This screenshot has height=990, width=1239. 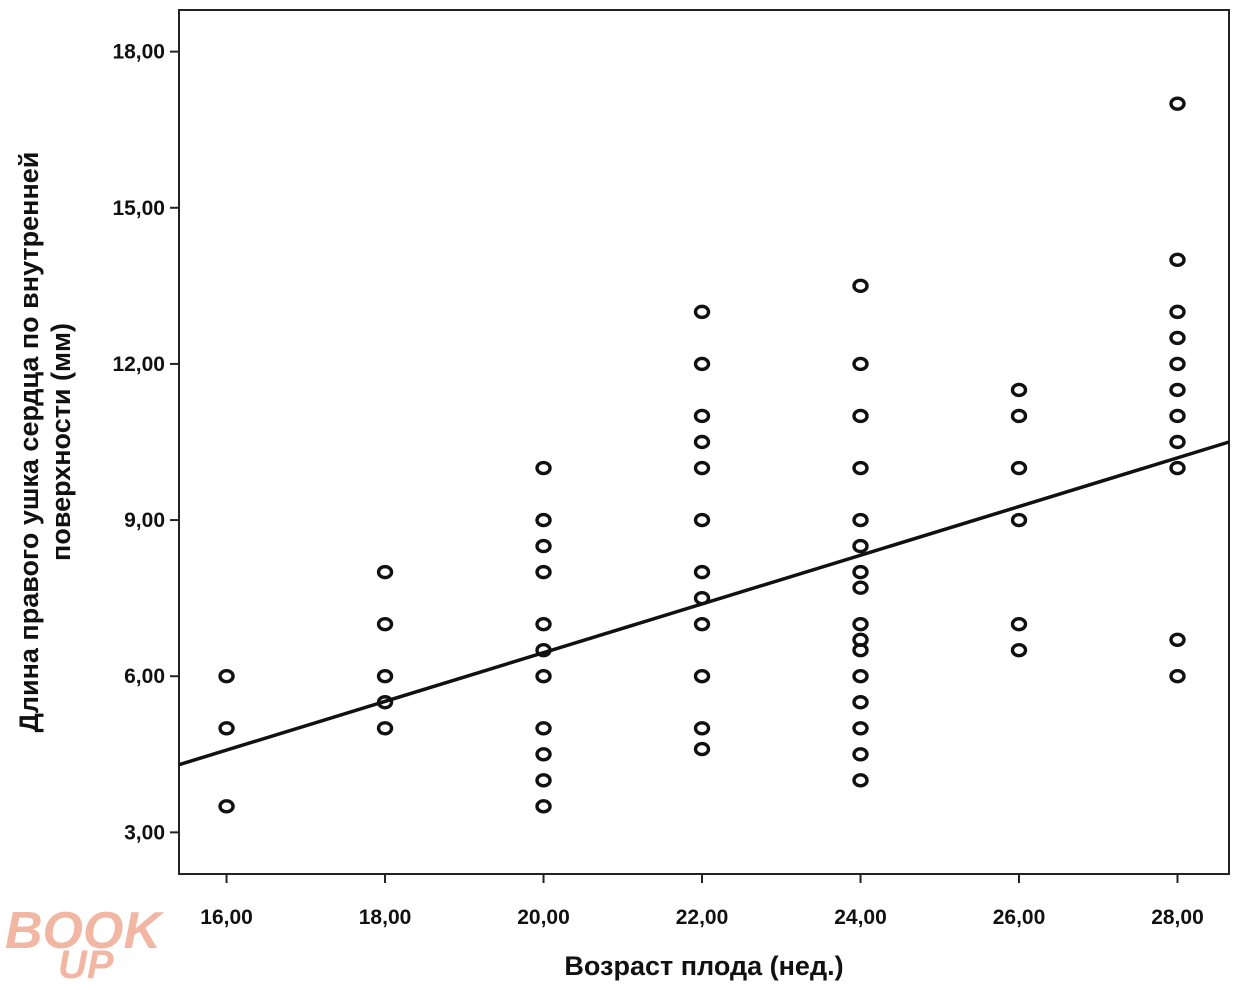 What do you see at coordinates (543, 917) in the screenshot?
I see `x-tick-label: 20,00` at bounding box center [543, 917].